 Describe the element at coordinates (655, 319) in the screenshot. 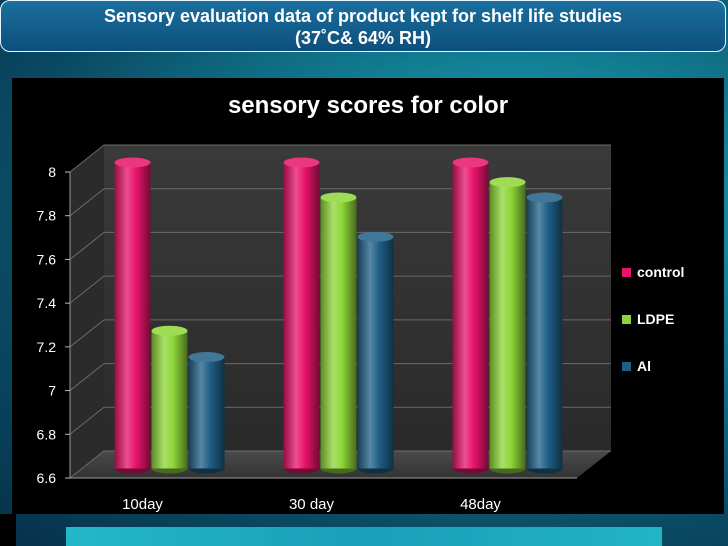

I see `legend-label-LDPE: LDPE` at that location.